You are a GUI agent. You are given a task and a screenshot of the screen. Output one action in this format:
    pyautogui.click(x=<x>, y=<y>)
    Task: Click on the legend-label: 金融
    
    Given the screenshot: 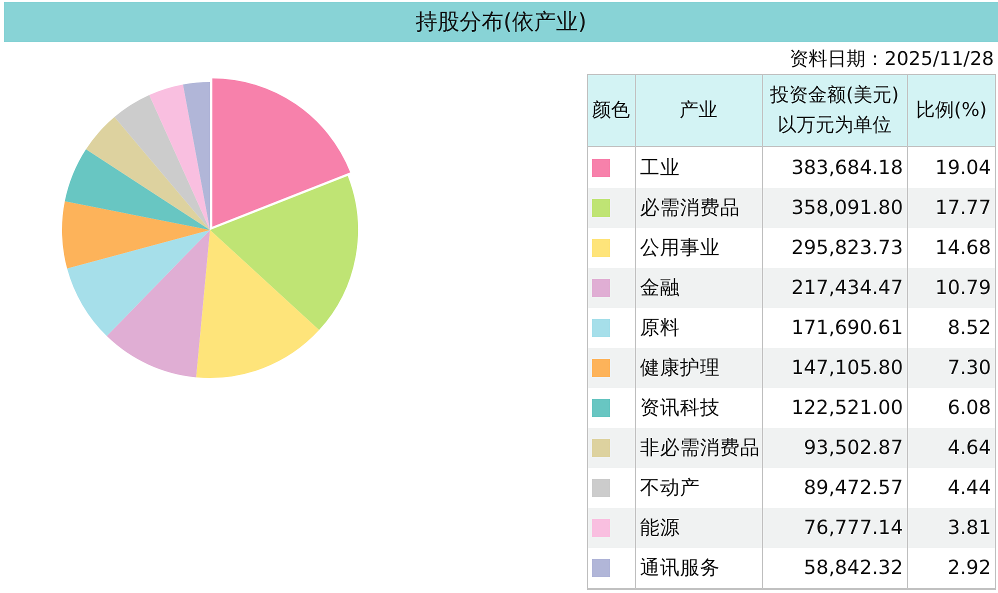 What is the action you would take?
    pyautogui.click(x=660, y=288)
    